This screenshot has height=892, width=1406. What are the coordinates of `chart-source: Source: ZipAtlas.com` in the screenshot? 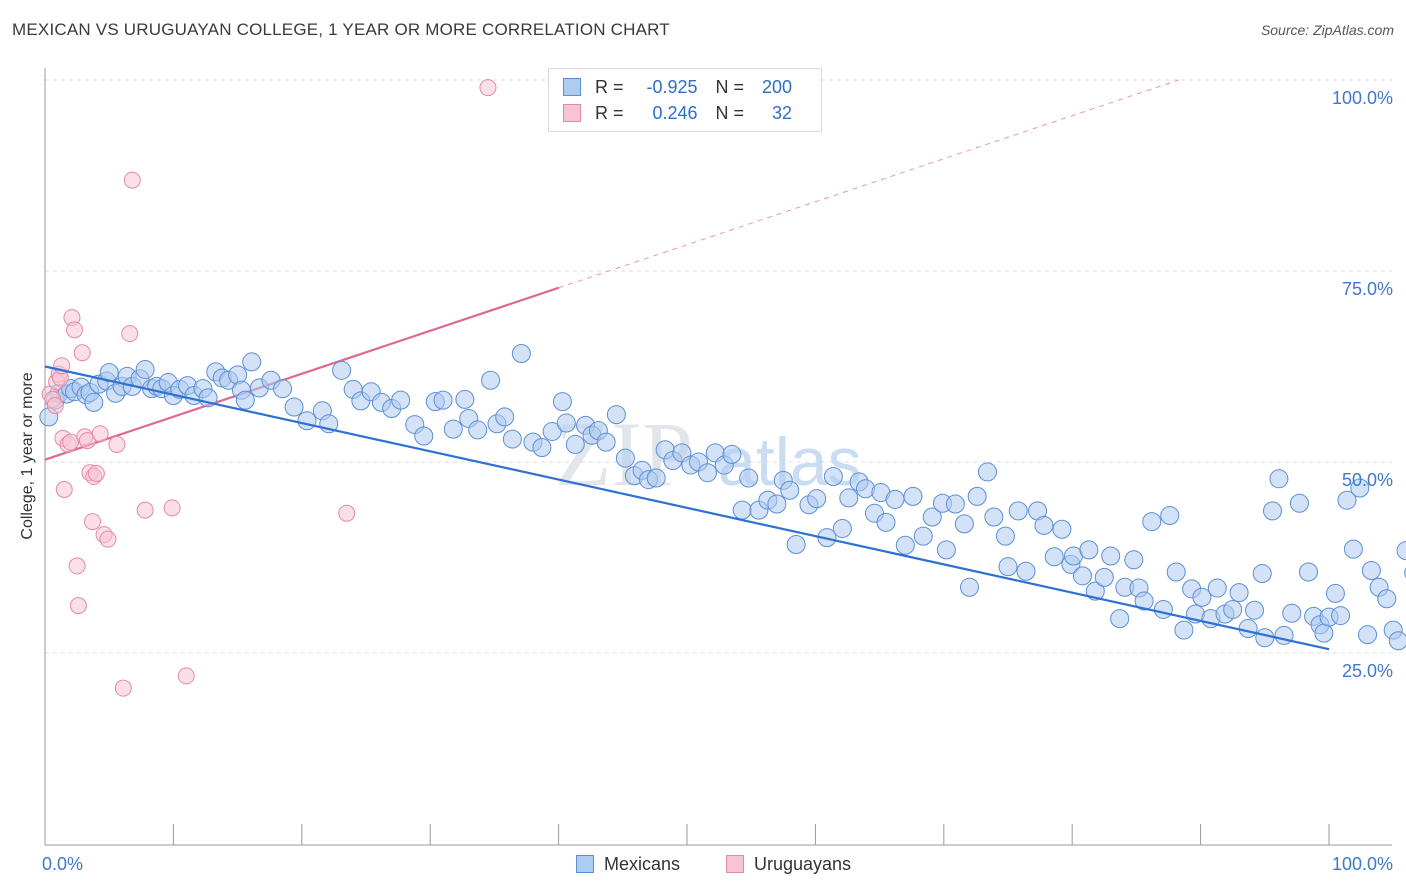 It's located at (1327, 30).